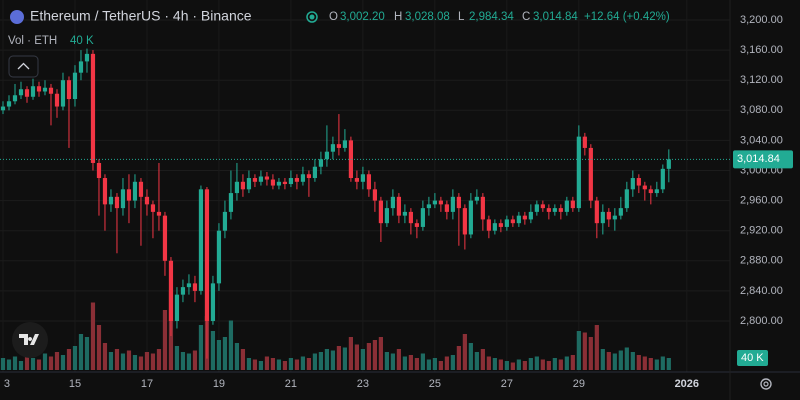  Describe the element at coordinates (17, 17) in the screenshot. I see `symbol-icon` at that location.